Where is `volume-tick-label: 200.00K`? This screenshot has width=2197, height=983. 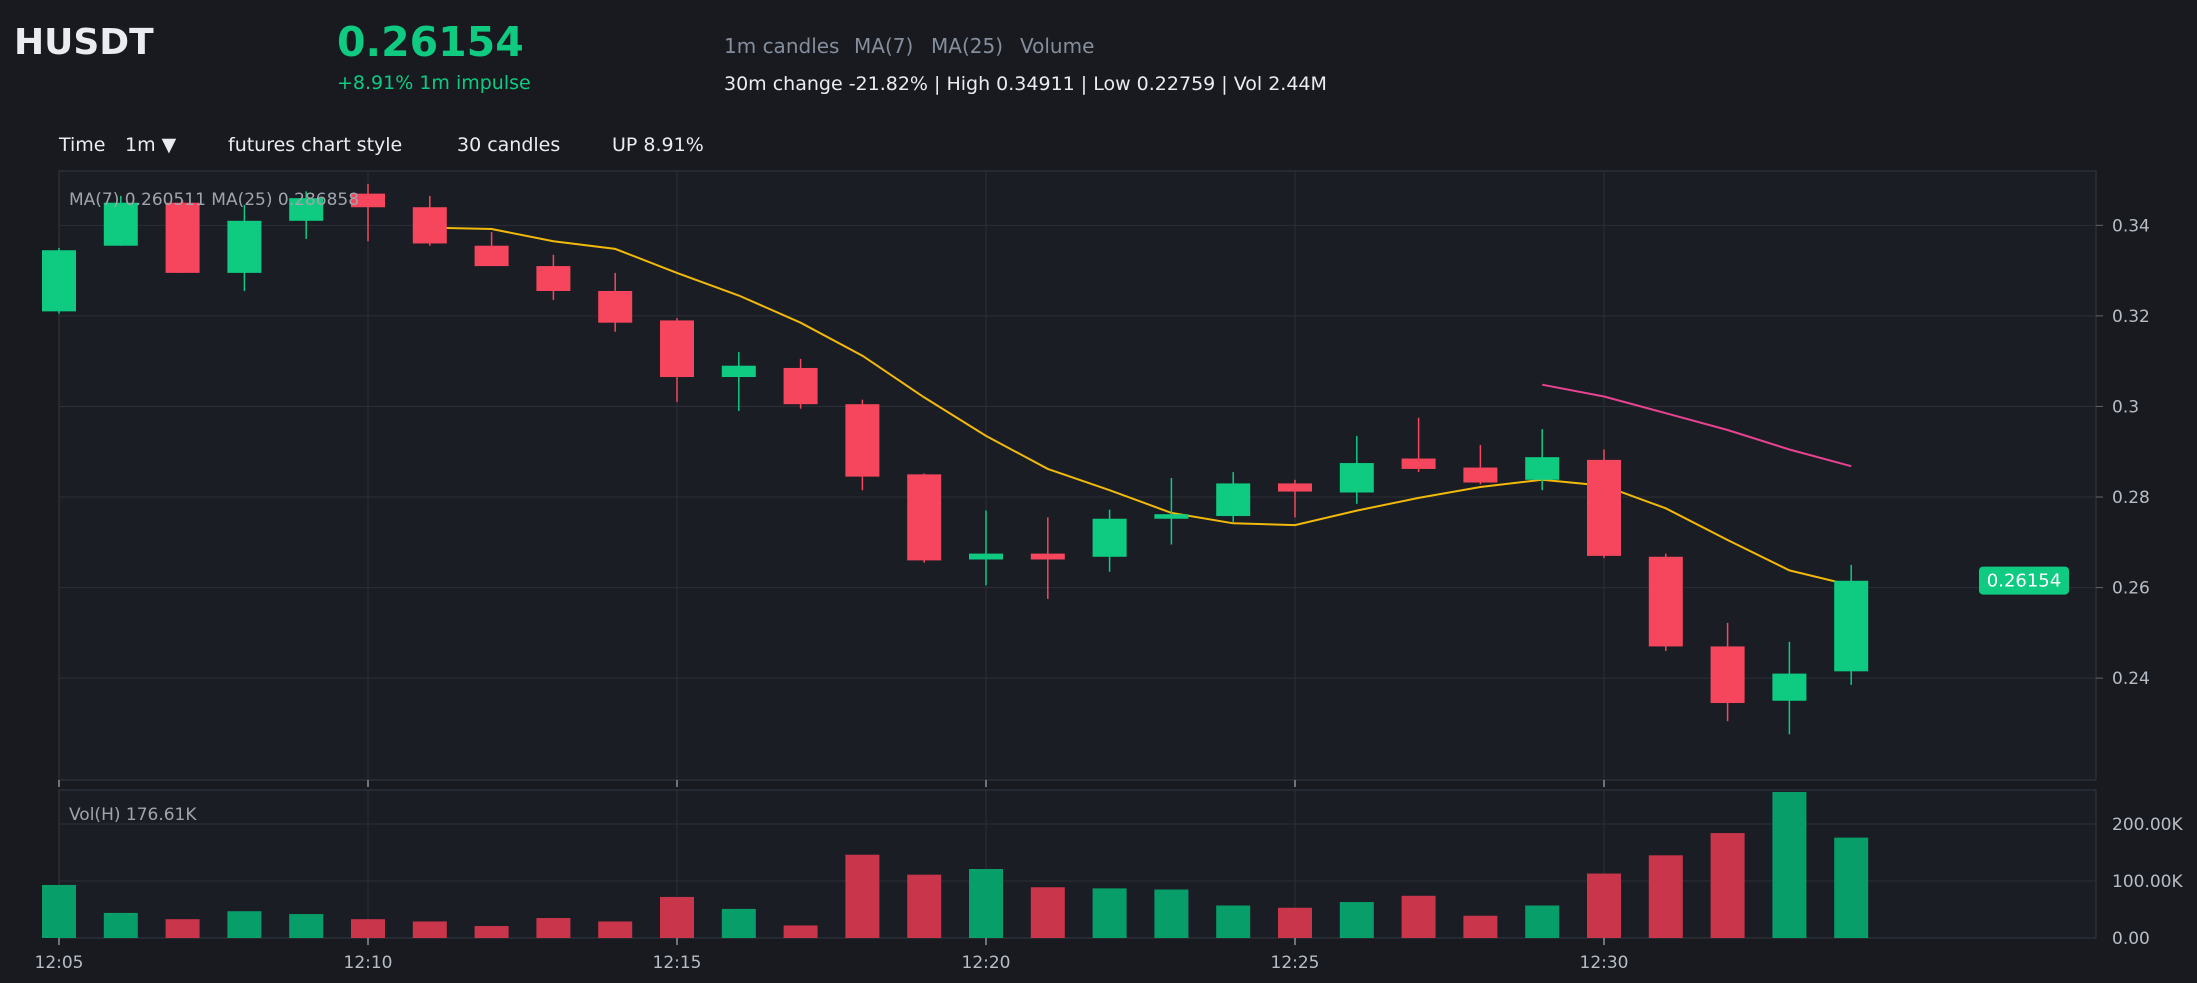 volume-tick-label: 200.00K is located at coordinates (2147, 825).